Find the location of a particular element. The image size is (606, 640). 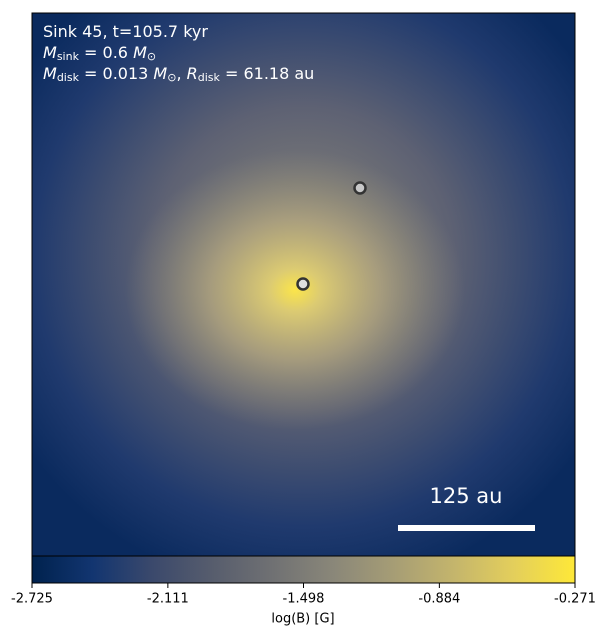

annotation: Sink 45, t=105.7 kyr is located at coordinates (125, 31).